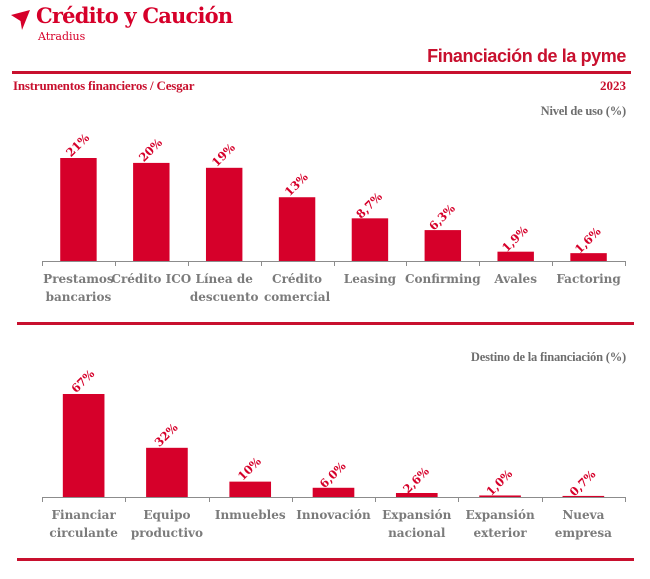  What do you see at coordinates (500, 524) in the screenshot?
I see `category-label: Expansión exterior` at bounding box center [500, 524].